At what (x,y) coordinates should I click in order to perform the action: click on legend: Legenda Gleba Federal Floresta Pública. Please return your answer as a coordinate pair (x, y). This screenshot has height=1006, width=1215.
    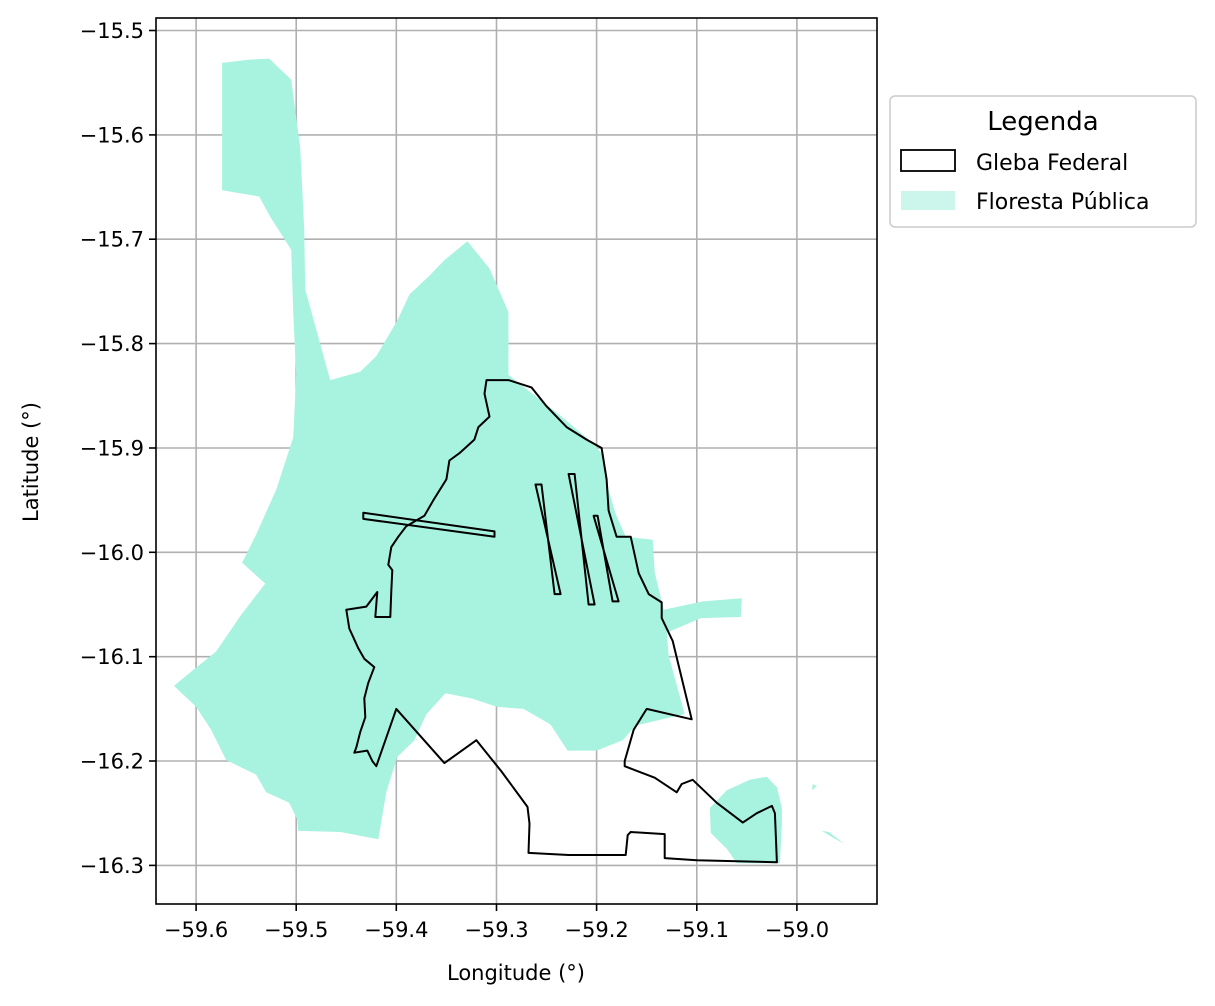
    Looking at the image, I should click on (1043, 161).